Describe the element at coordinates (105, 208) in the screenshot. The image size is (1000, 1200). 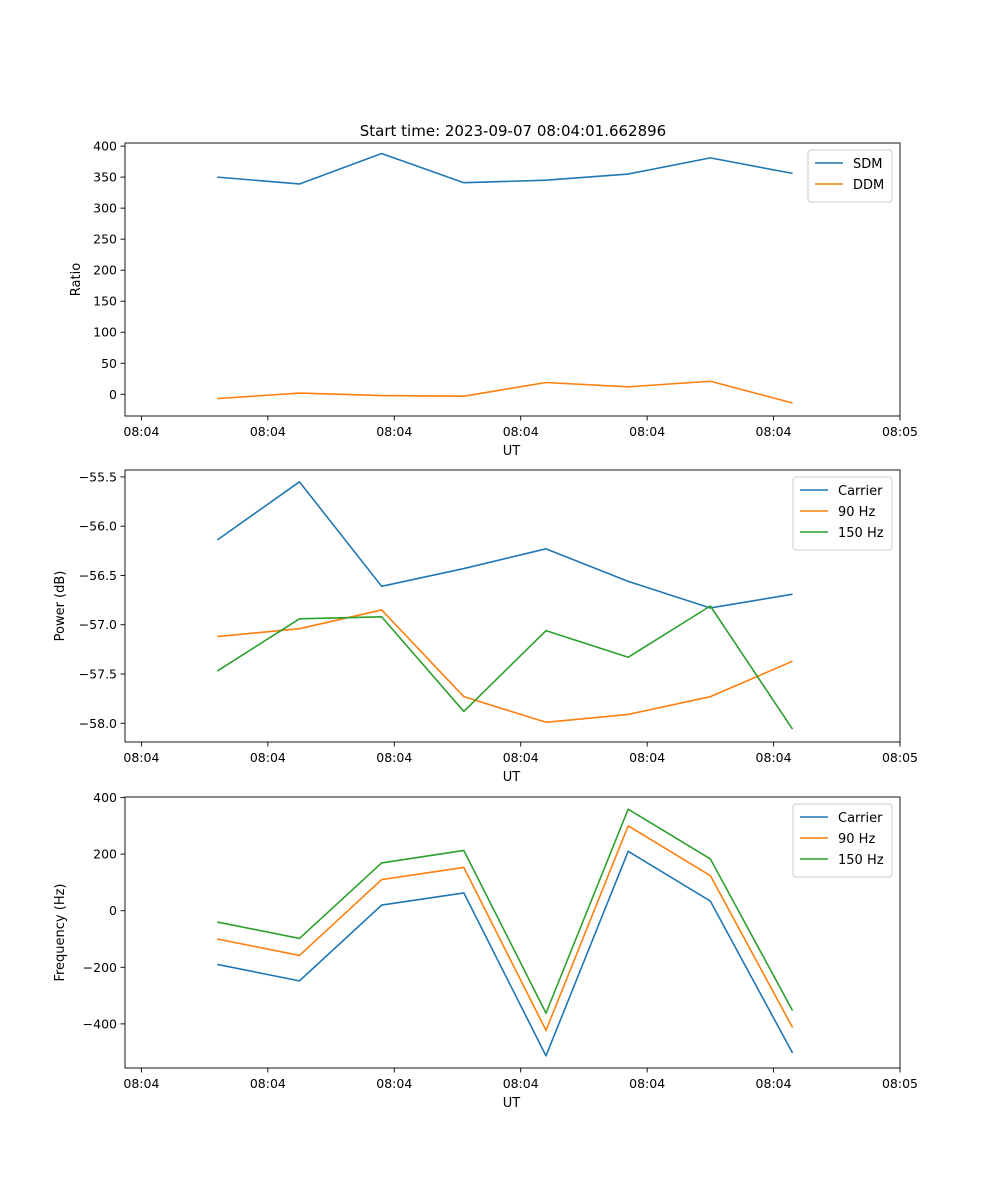
I see `y-tick-label: 300` at that location.